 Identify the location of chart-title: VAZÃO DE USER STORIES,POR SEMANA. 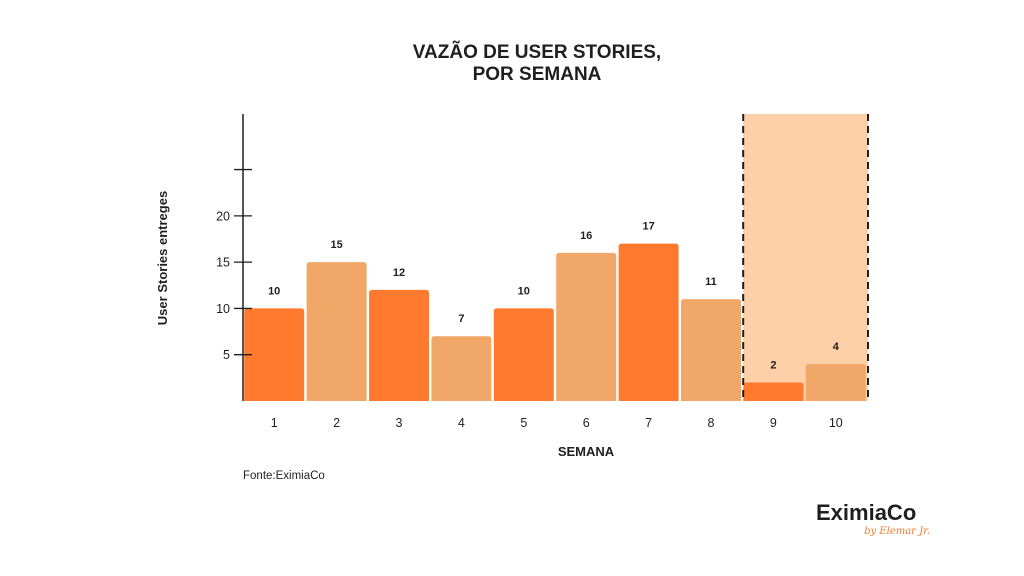
(537, 63).